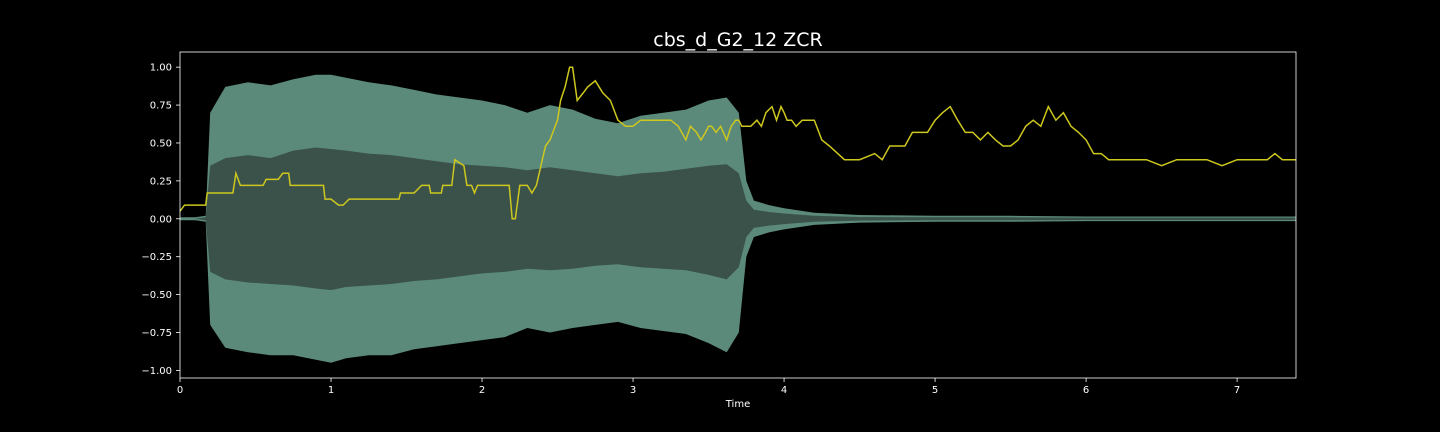  I want to click on x-tick-label: 6, so click(1086, 390).